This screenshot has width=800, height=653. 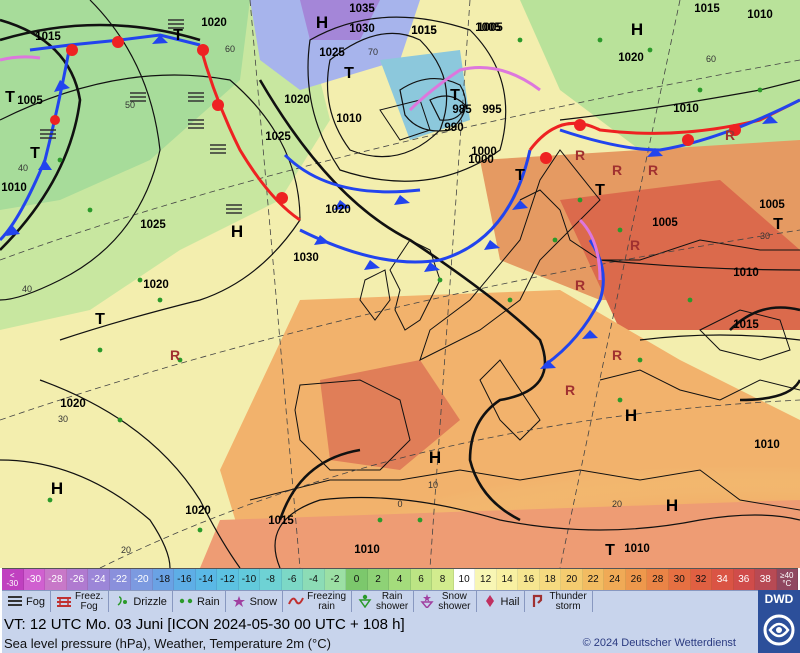 I want to click on scale-value: 34, so click(x=723, y=579).